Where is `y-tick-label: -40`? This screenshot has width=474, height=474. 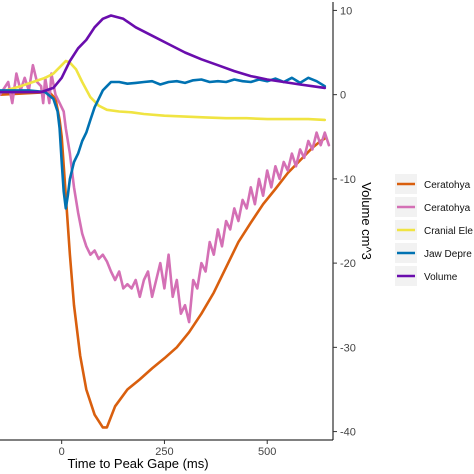
y-tick-label: -40 is located at coordinates (348, 433).